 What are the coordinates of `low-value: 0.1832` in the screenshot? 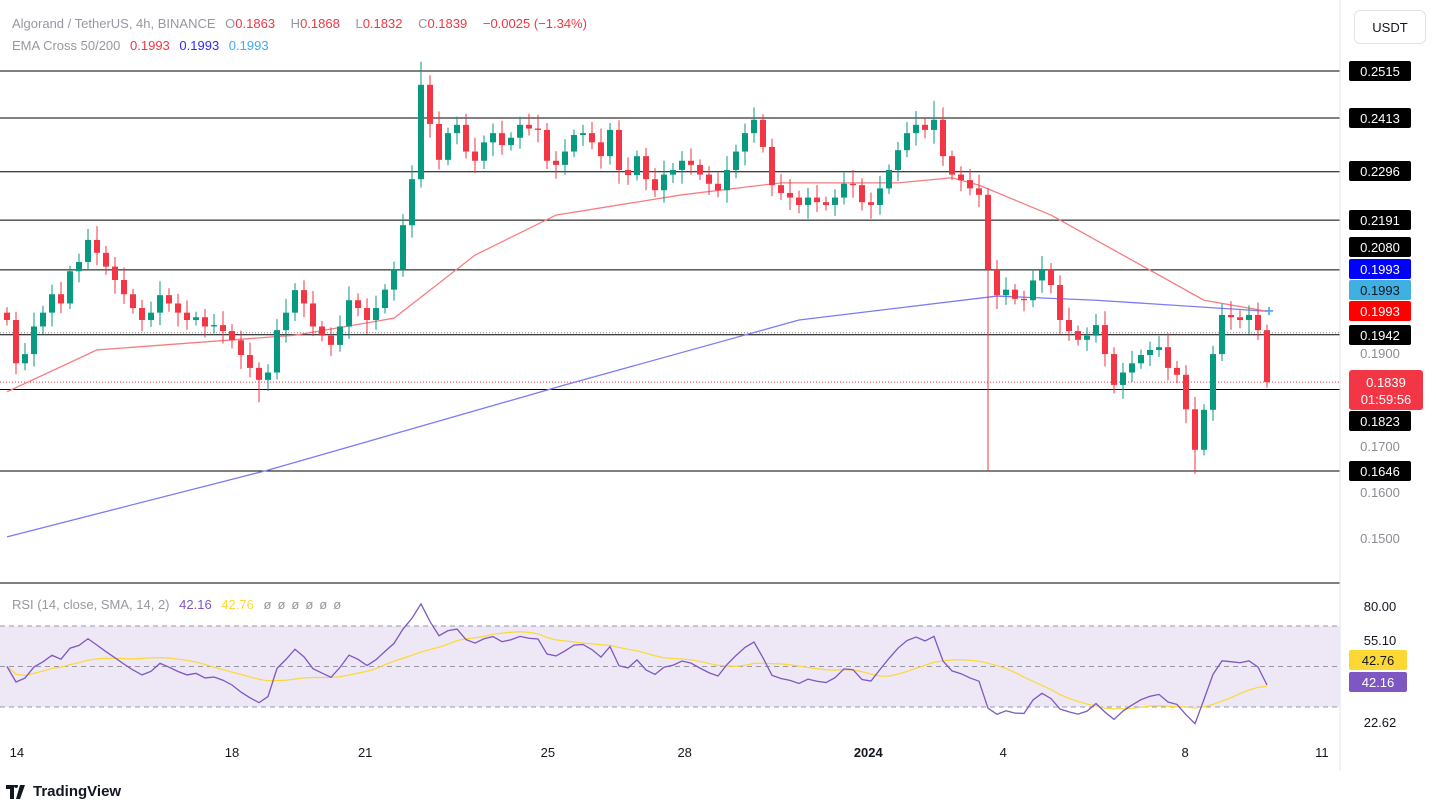 It's located at (382, 23).